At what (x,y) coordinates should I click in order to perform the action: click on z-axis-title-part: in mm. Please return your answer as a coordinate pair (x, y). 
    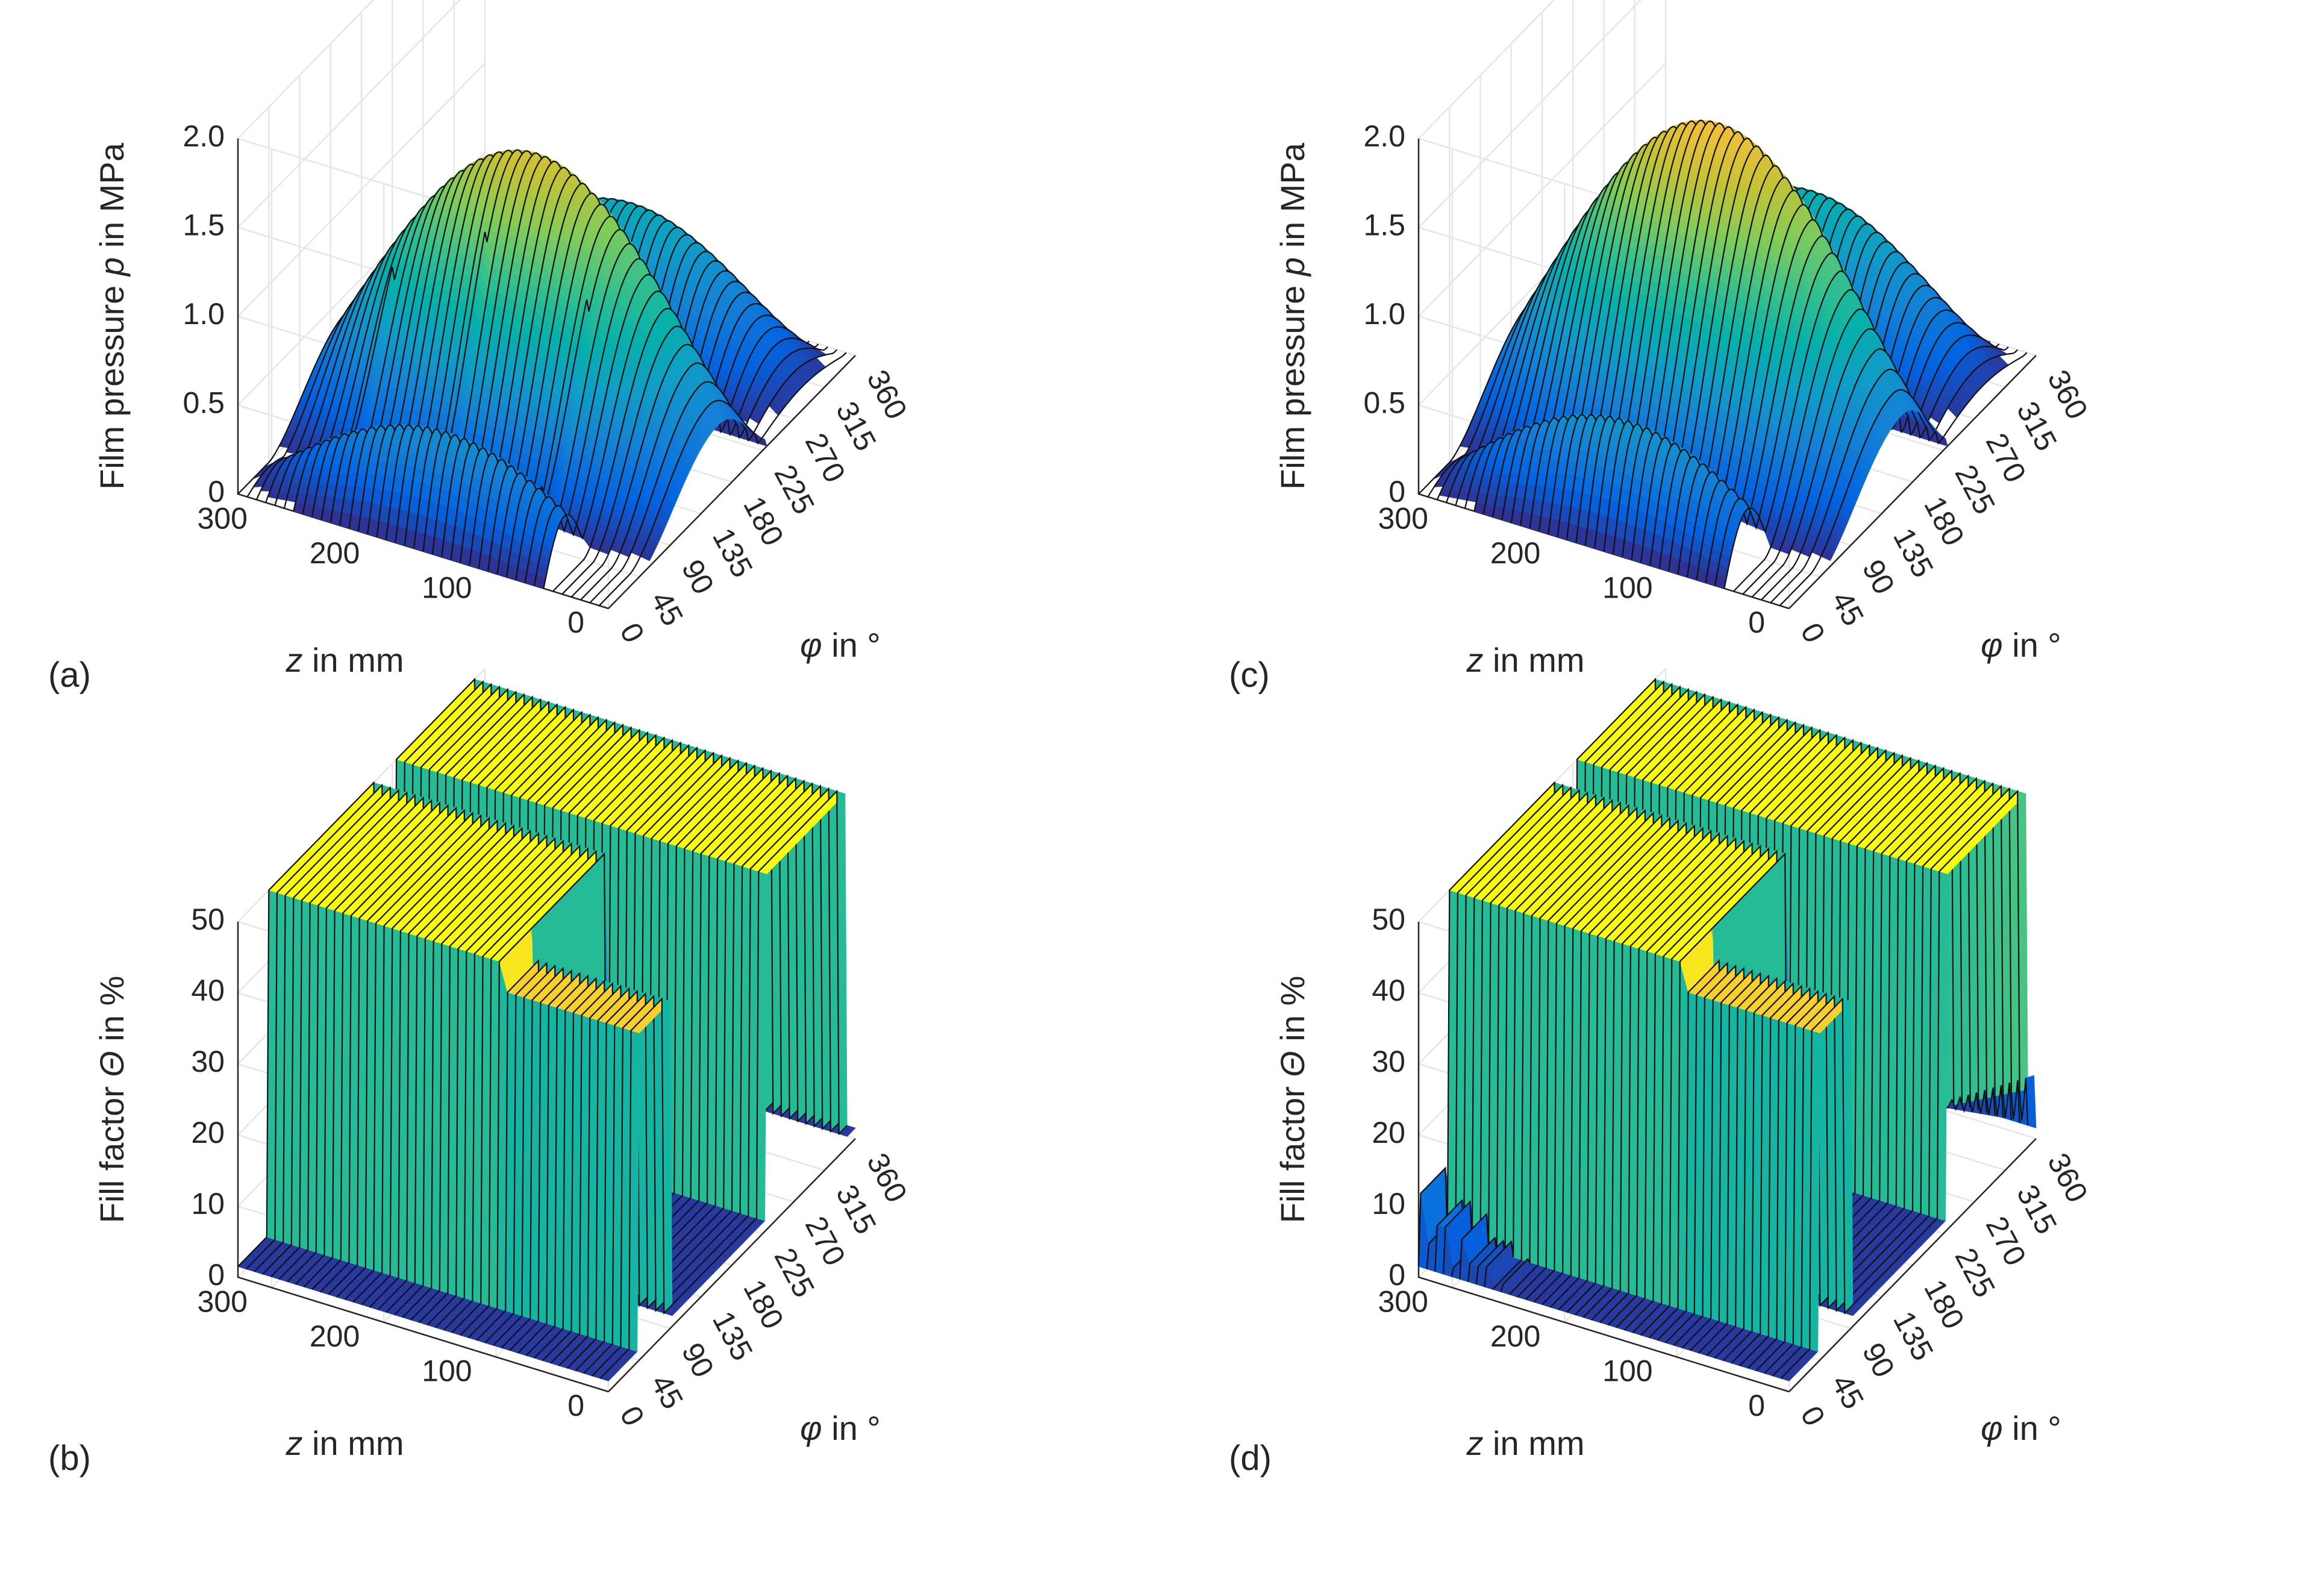
    Looking at the image, I should click on (353, 660).